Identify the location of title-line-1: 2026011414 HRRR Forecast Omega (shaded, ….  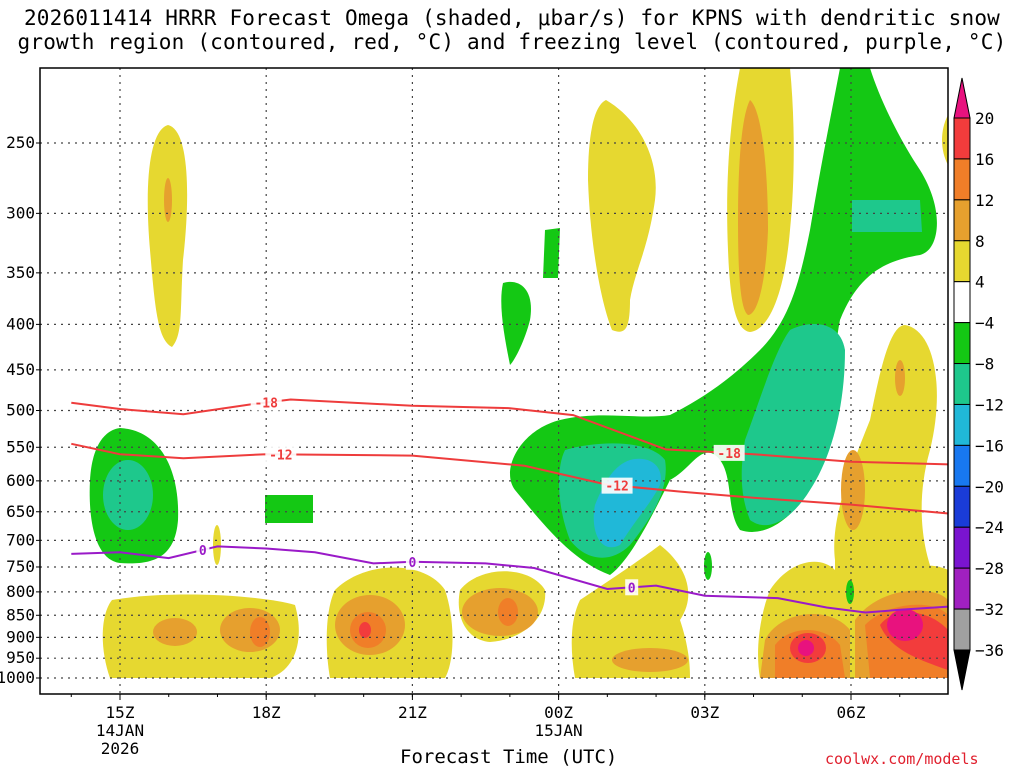
(512, 18).